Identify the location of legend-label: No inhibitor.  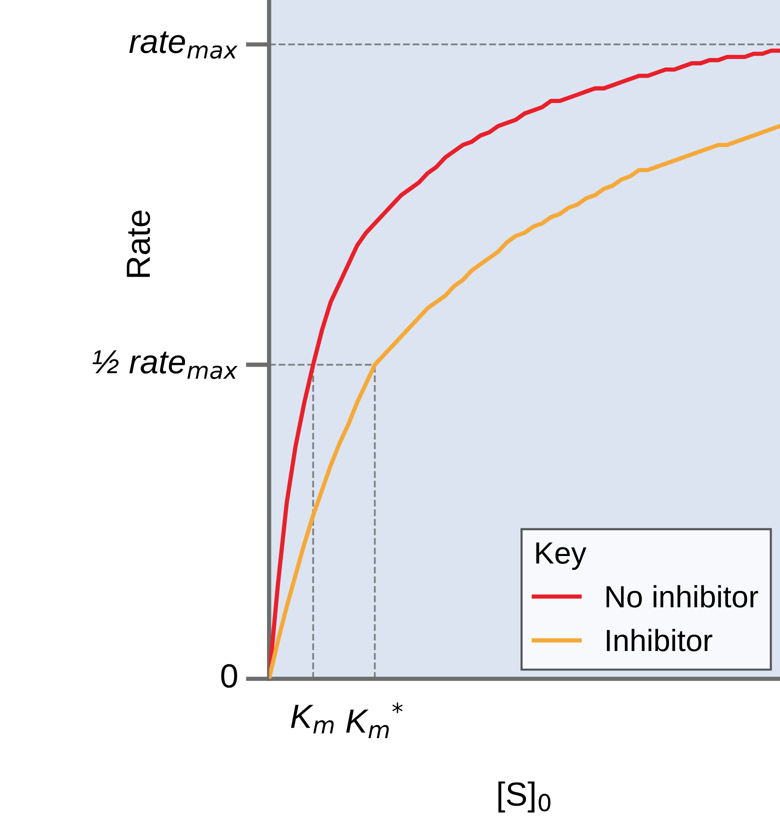
(682, 596).